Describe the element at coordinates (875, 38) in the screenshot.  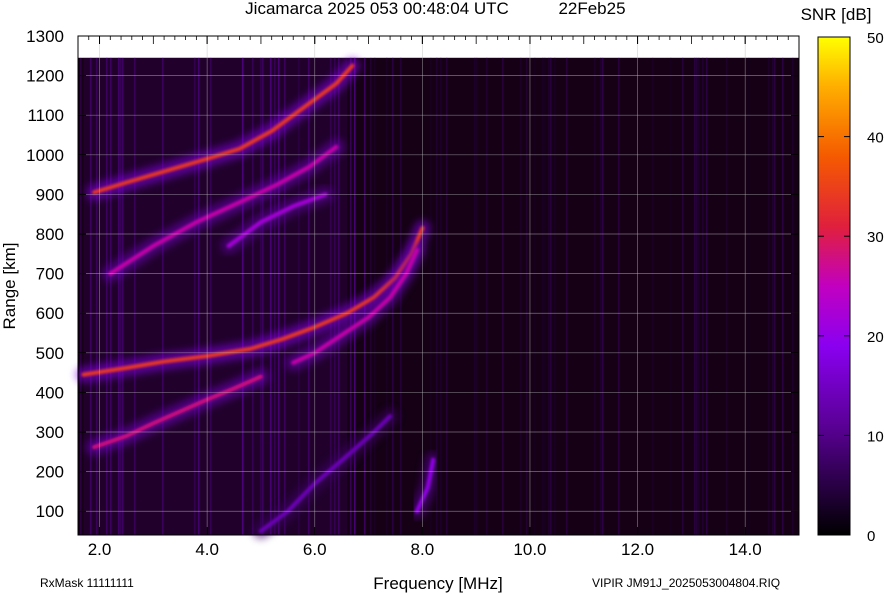
I see `colorbar-tick-label: 50` at that location.